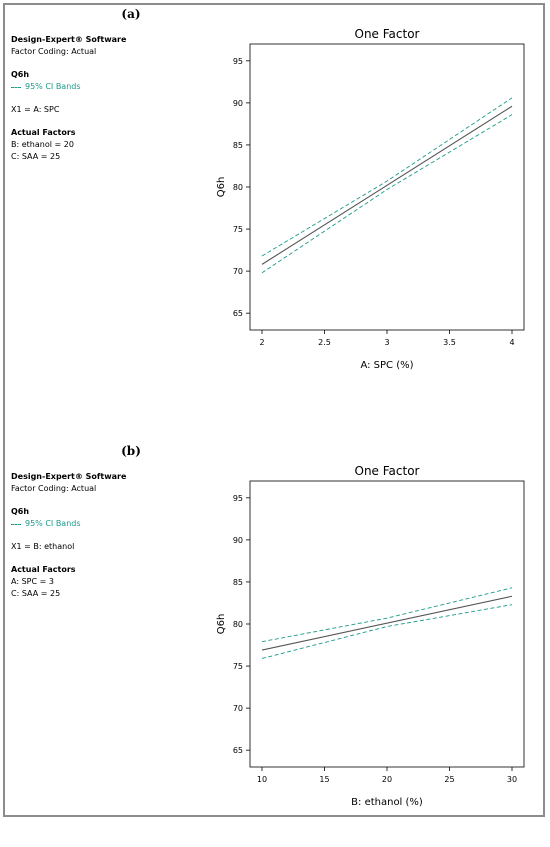  I want to click on panel-label: (b), so click(131, 451).